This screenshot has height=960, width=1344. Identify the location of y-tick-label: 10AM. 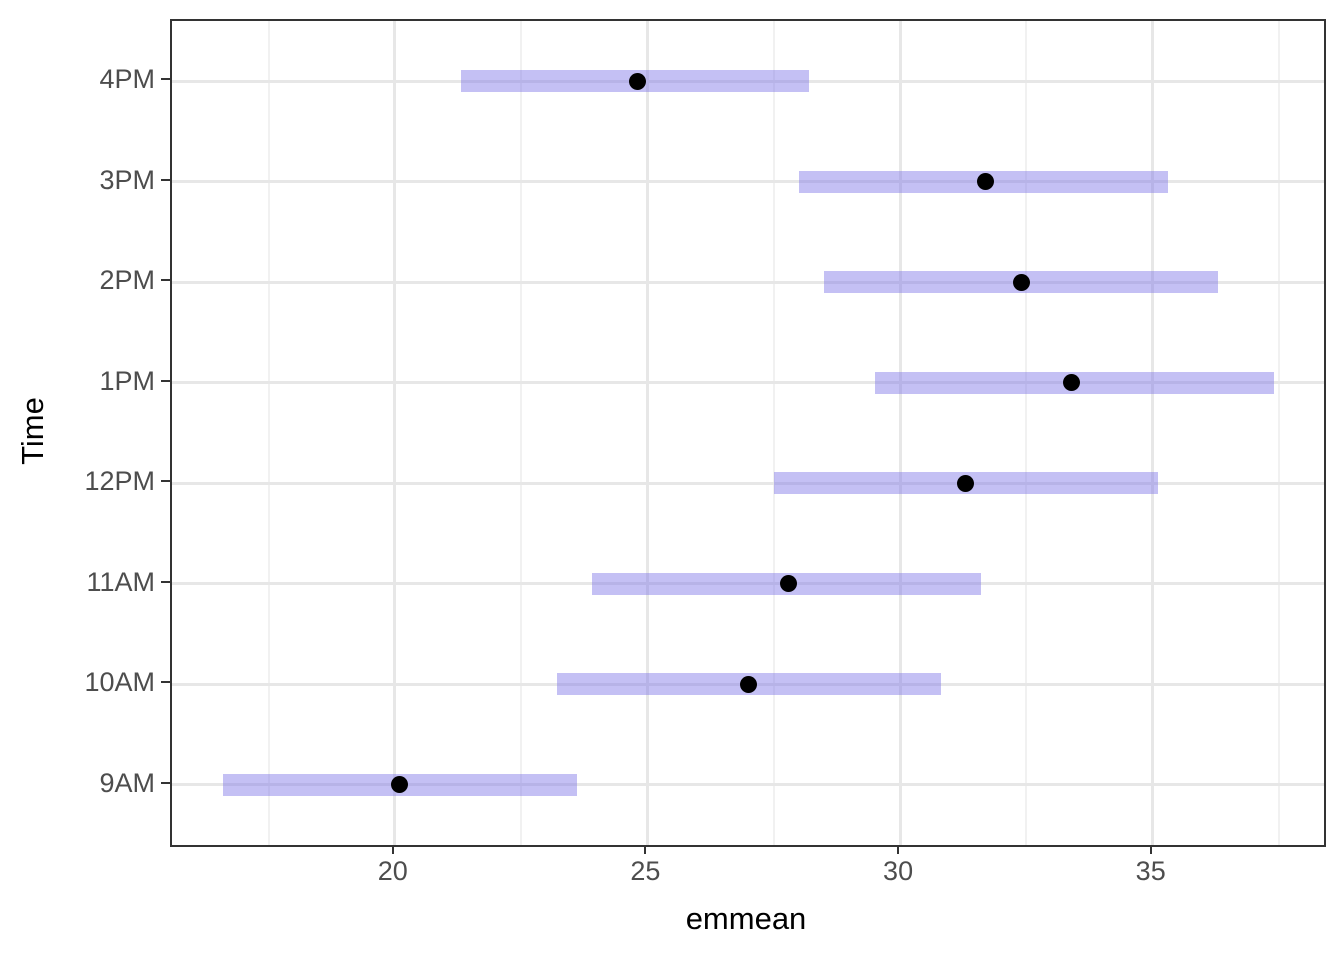
(119, 682).